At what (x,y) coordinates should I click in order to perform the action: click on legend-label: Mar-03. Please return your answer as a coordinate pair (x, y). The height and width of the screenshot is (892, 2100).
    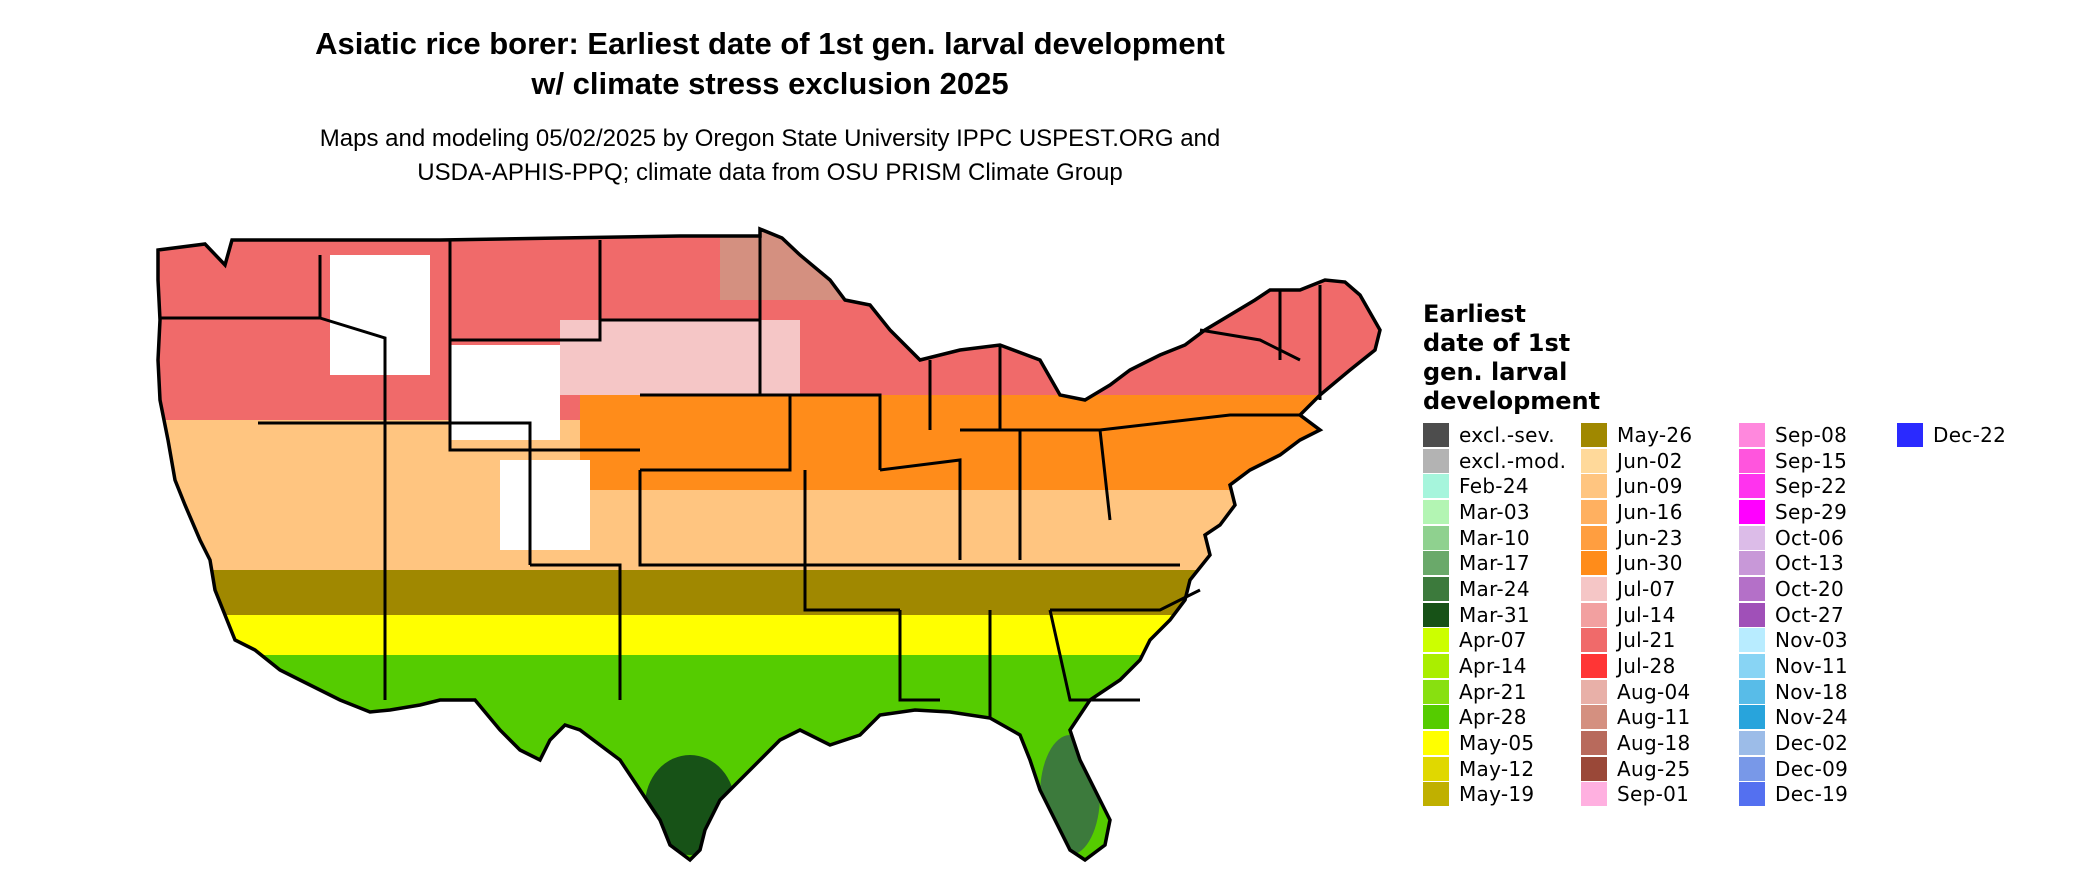
    Looking at the image, I should click on (1494, 511).